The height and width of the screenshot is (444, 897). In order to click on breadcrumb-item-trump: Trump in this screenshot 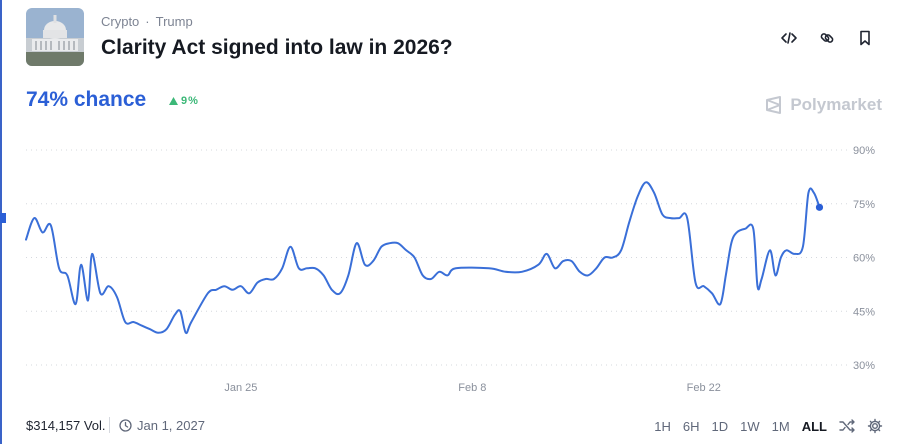, I will do `click(174, 21)`.